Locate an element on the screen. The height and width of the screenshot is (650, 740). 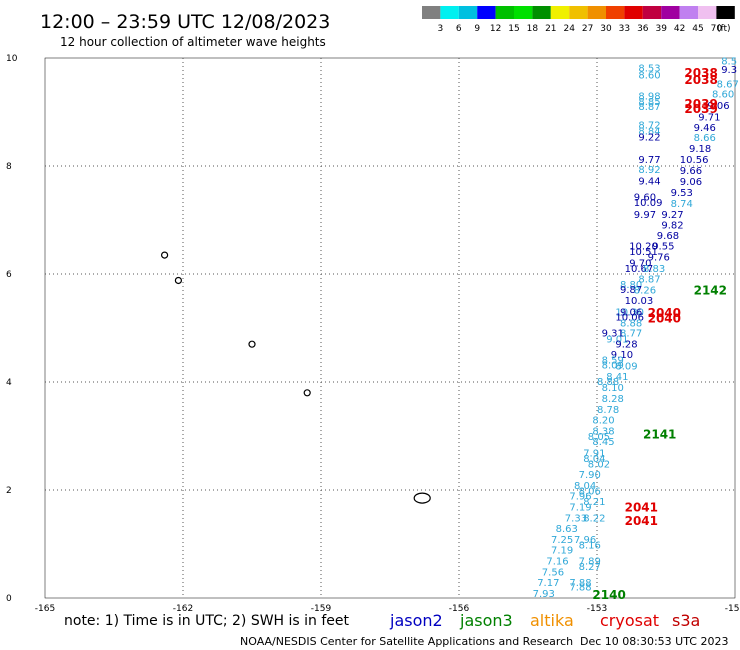
wave-height-label: 8.22 is located at coordinates (594, 518).